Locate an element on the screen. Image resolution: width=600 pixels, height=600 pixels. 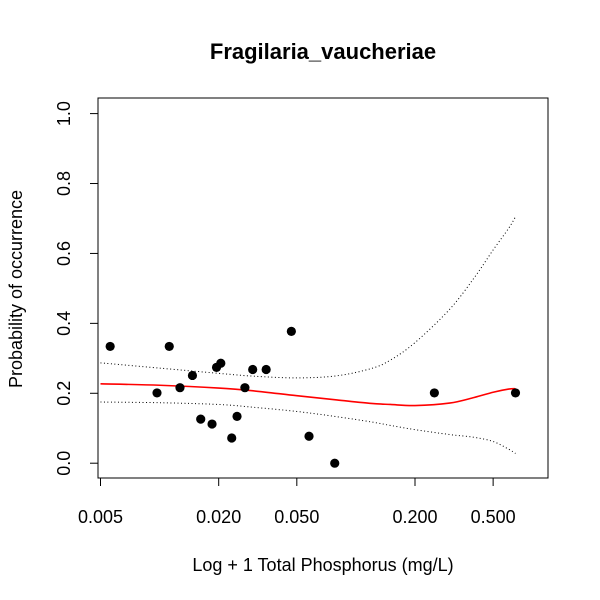
y-tick-label: 0.6 is located at coordinates (64, 253).